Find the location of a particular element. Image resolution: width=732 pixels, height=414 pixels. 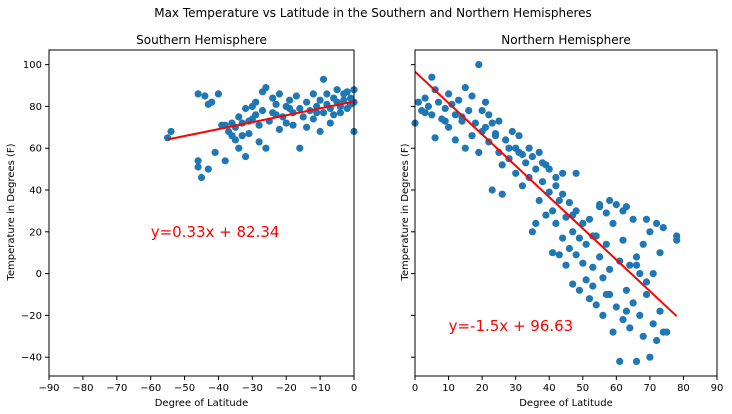

southern-hemisphere-x-tick-label: −50 is located at coordinates (184, 388).